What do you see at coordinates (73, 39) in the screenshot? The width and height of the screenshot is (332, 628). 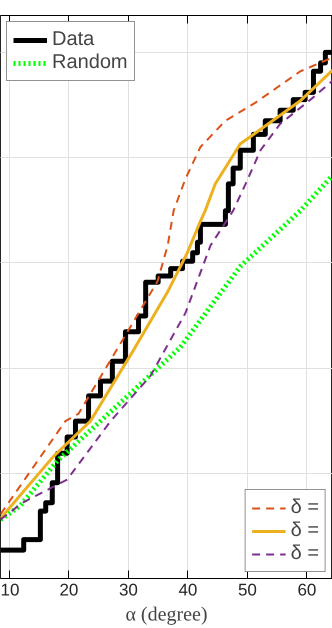 I see `legend-label: Data` at bounding box center [73, 39].